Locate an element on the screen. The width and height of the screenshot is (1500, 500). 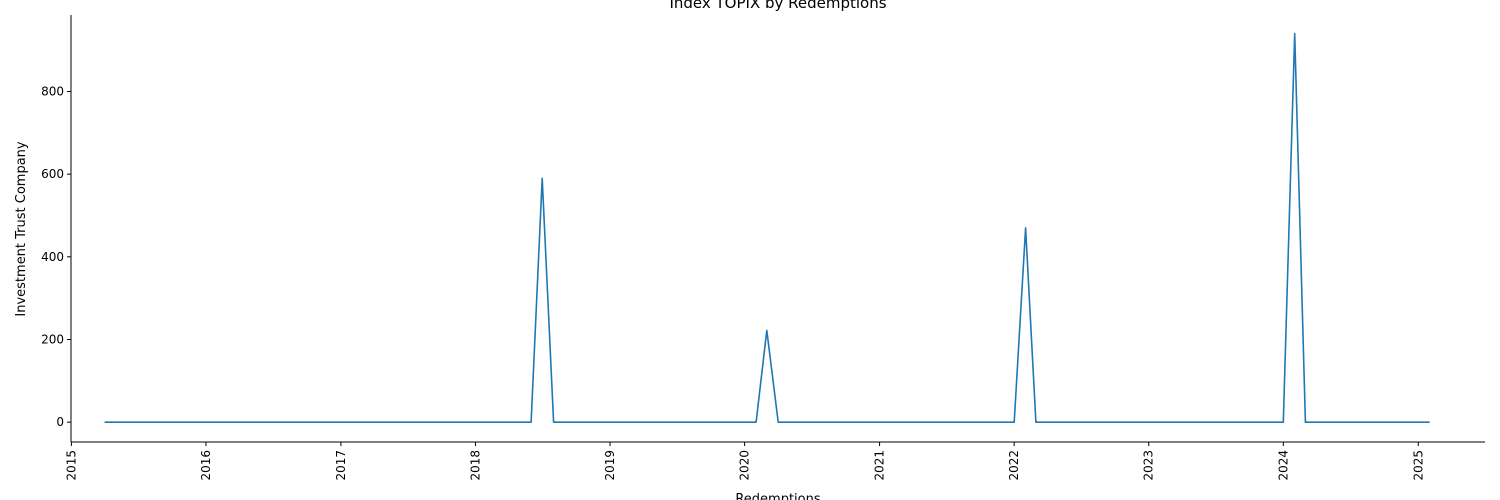
y-axis-ticks: 0 200 400 600 800 is located at coordinates (56, 256).